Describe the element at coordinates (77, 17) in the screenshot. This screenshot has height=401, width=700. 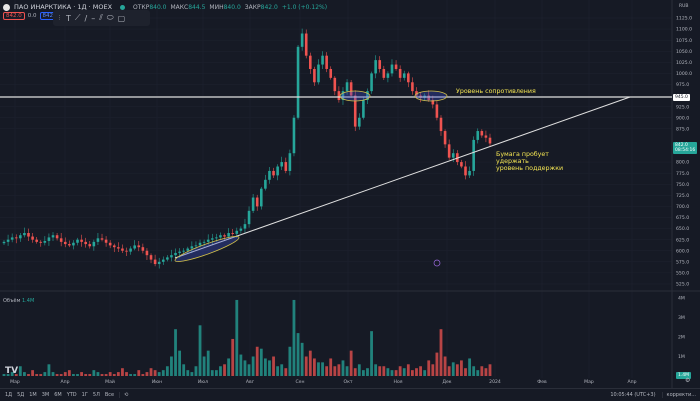
I see `brush-icon: ⟋` at that location.